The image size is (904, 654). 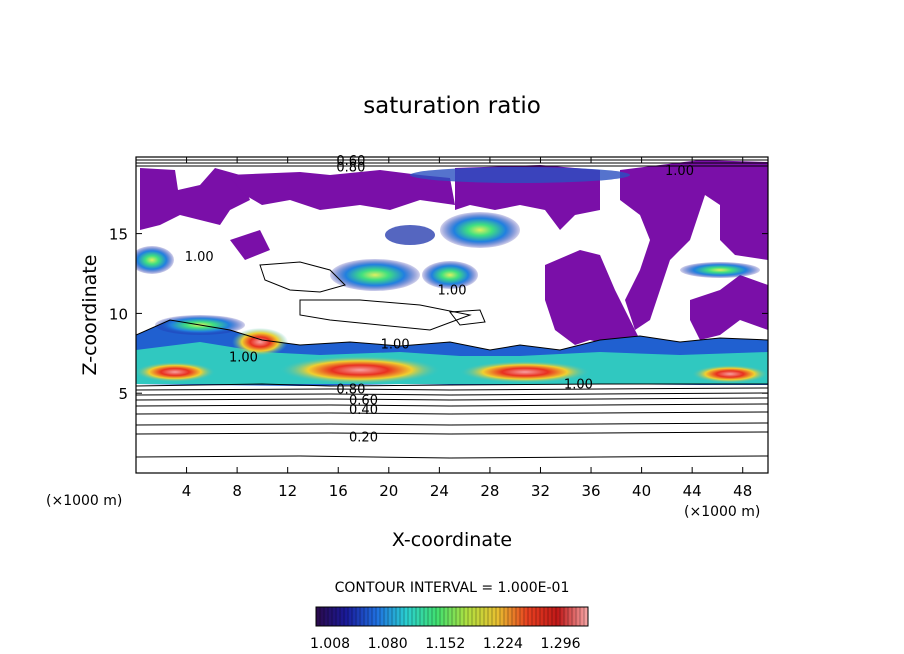 What do you see at coordinates (592, 297) in the screenshot?
I see `purple-region-central-tall` at bounding box center [592, 297].